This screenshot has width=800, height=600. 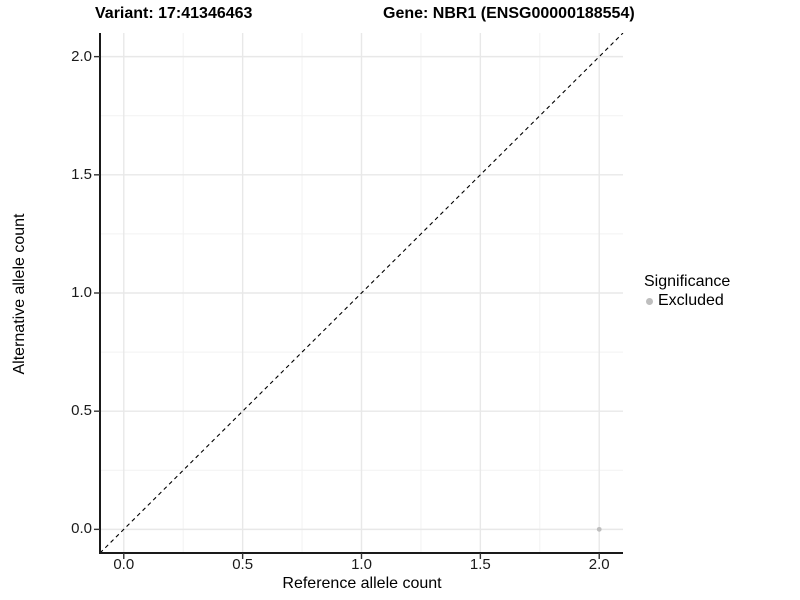 I want to click on y-tick-label: 0.0, so click(x=81, y=529).